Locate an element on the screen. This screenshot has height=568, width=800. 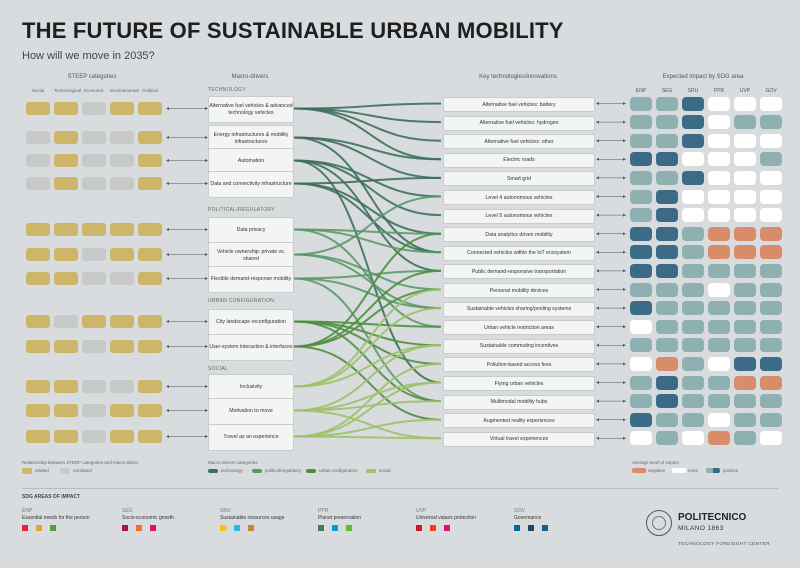
sdg-col-uvp: UVP is located at coordinates (745, 91).